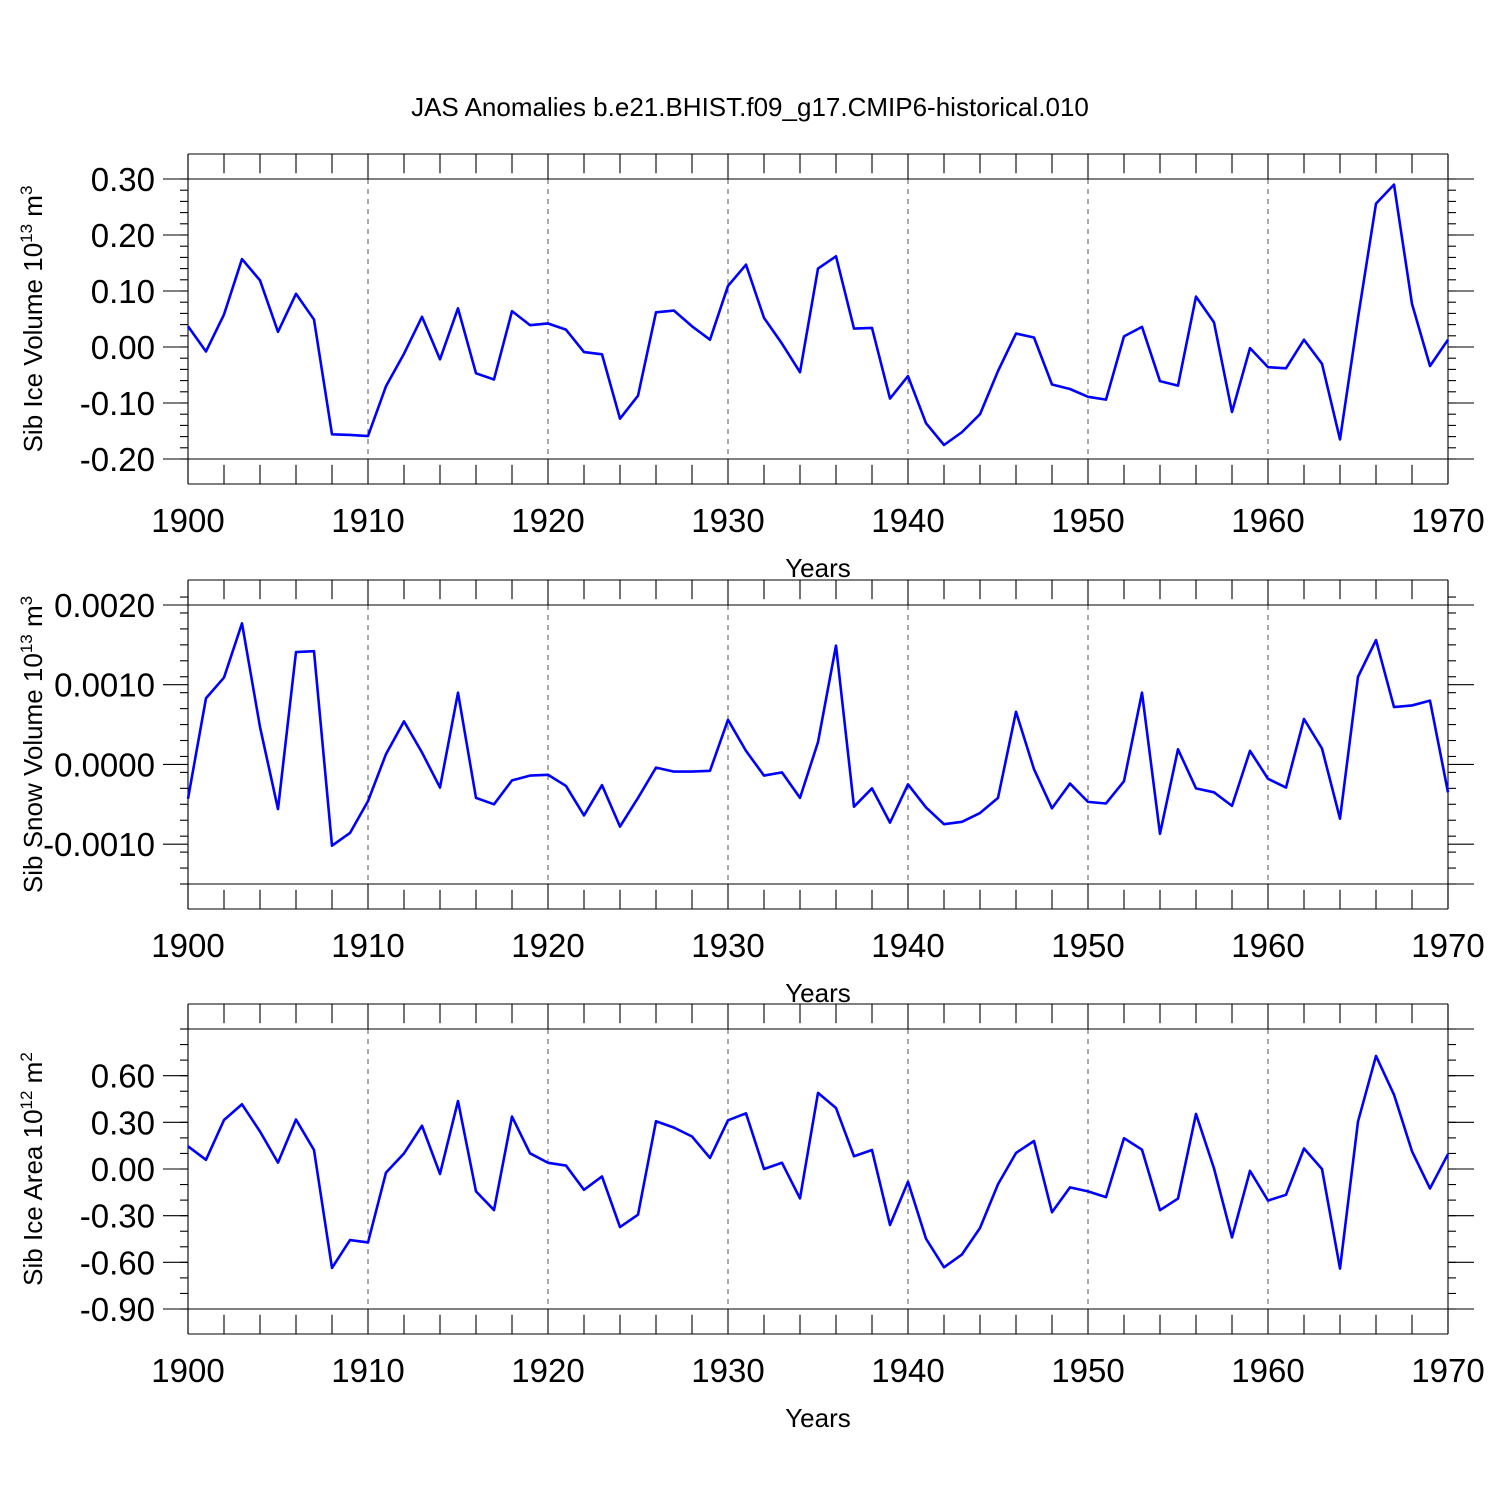 The height and width of the screenshot is (1500, 1500). I want to click on y-axis-label-prefix: Sib Ice Area 10, so click(33, 1197).